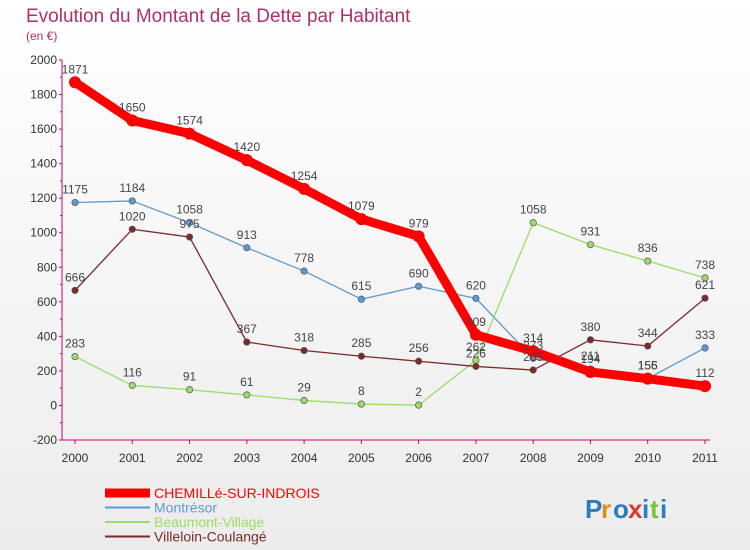 Image resolution: width=750 pixels, height=550 pixels. Describe the element at coordinates (43, 60) in the screenshot. I see `y-tick-label: 2000` at that location.